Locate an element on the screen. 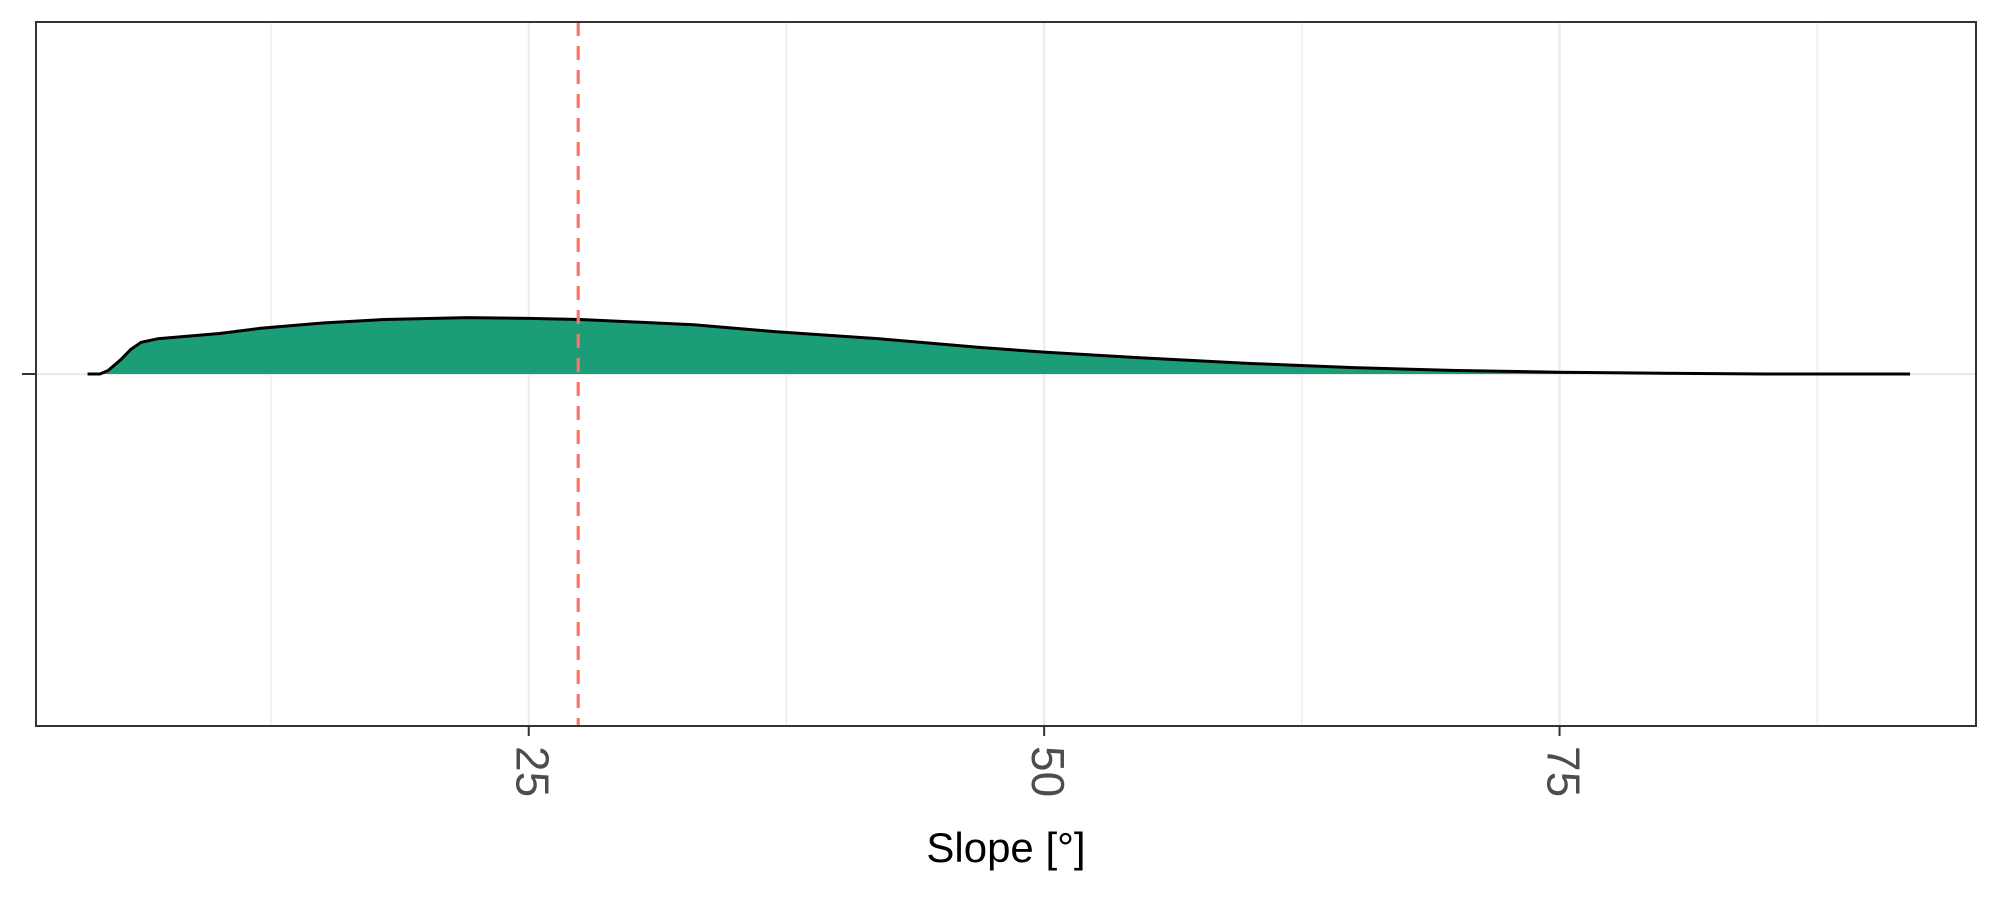 Image resolution: width=2000 pixels, height=900 pixels. x-tick-label: 50 is located at coordinates (1048, 771).